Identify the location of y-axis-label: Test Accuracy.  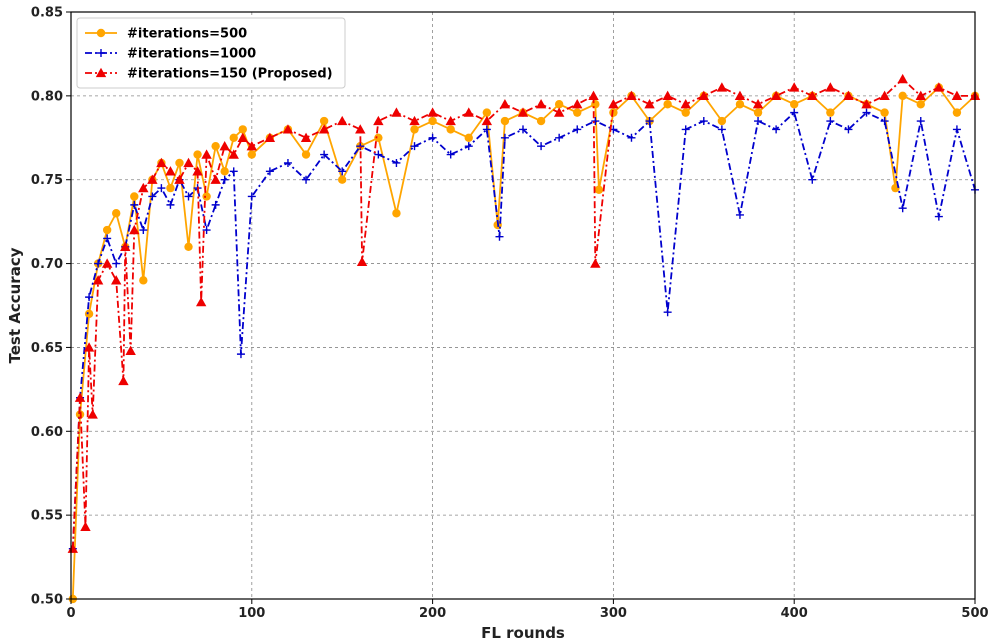
(15, 305).